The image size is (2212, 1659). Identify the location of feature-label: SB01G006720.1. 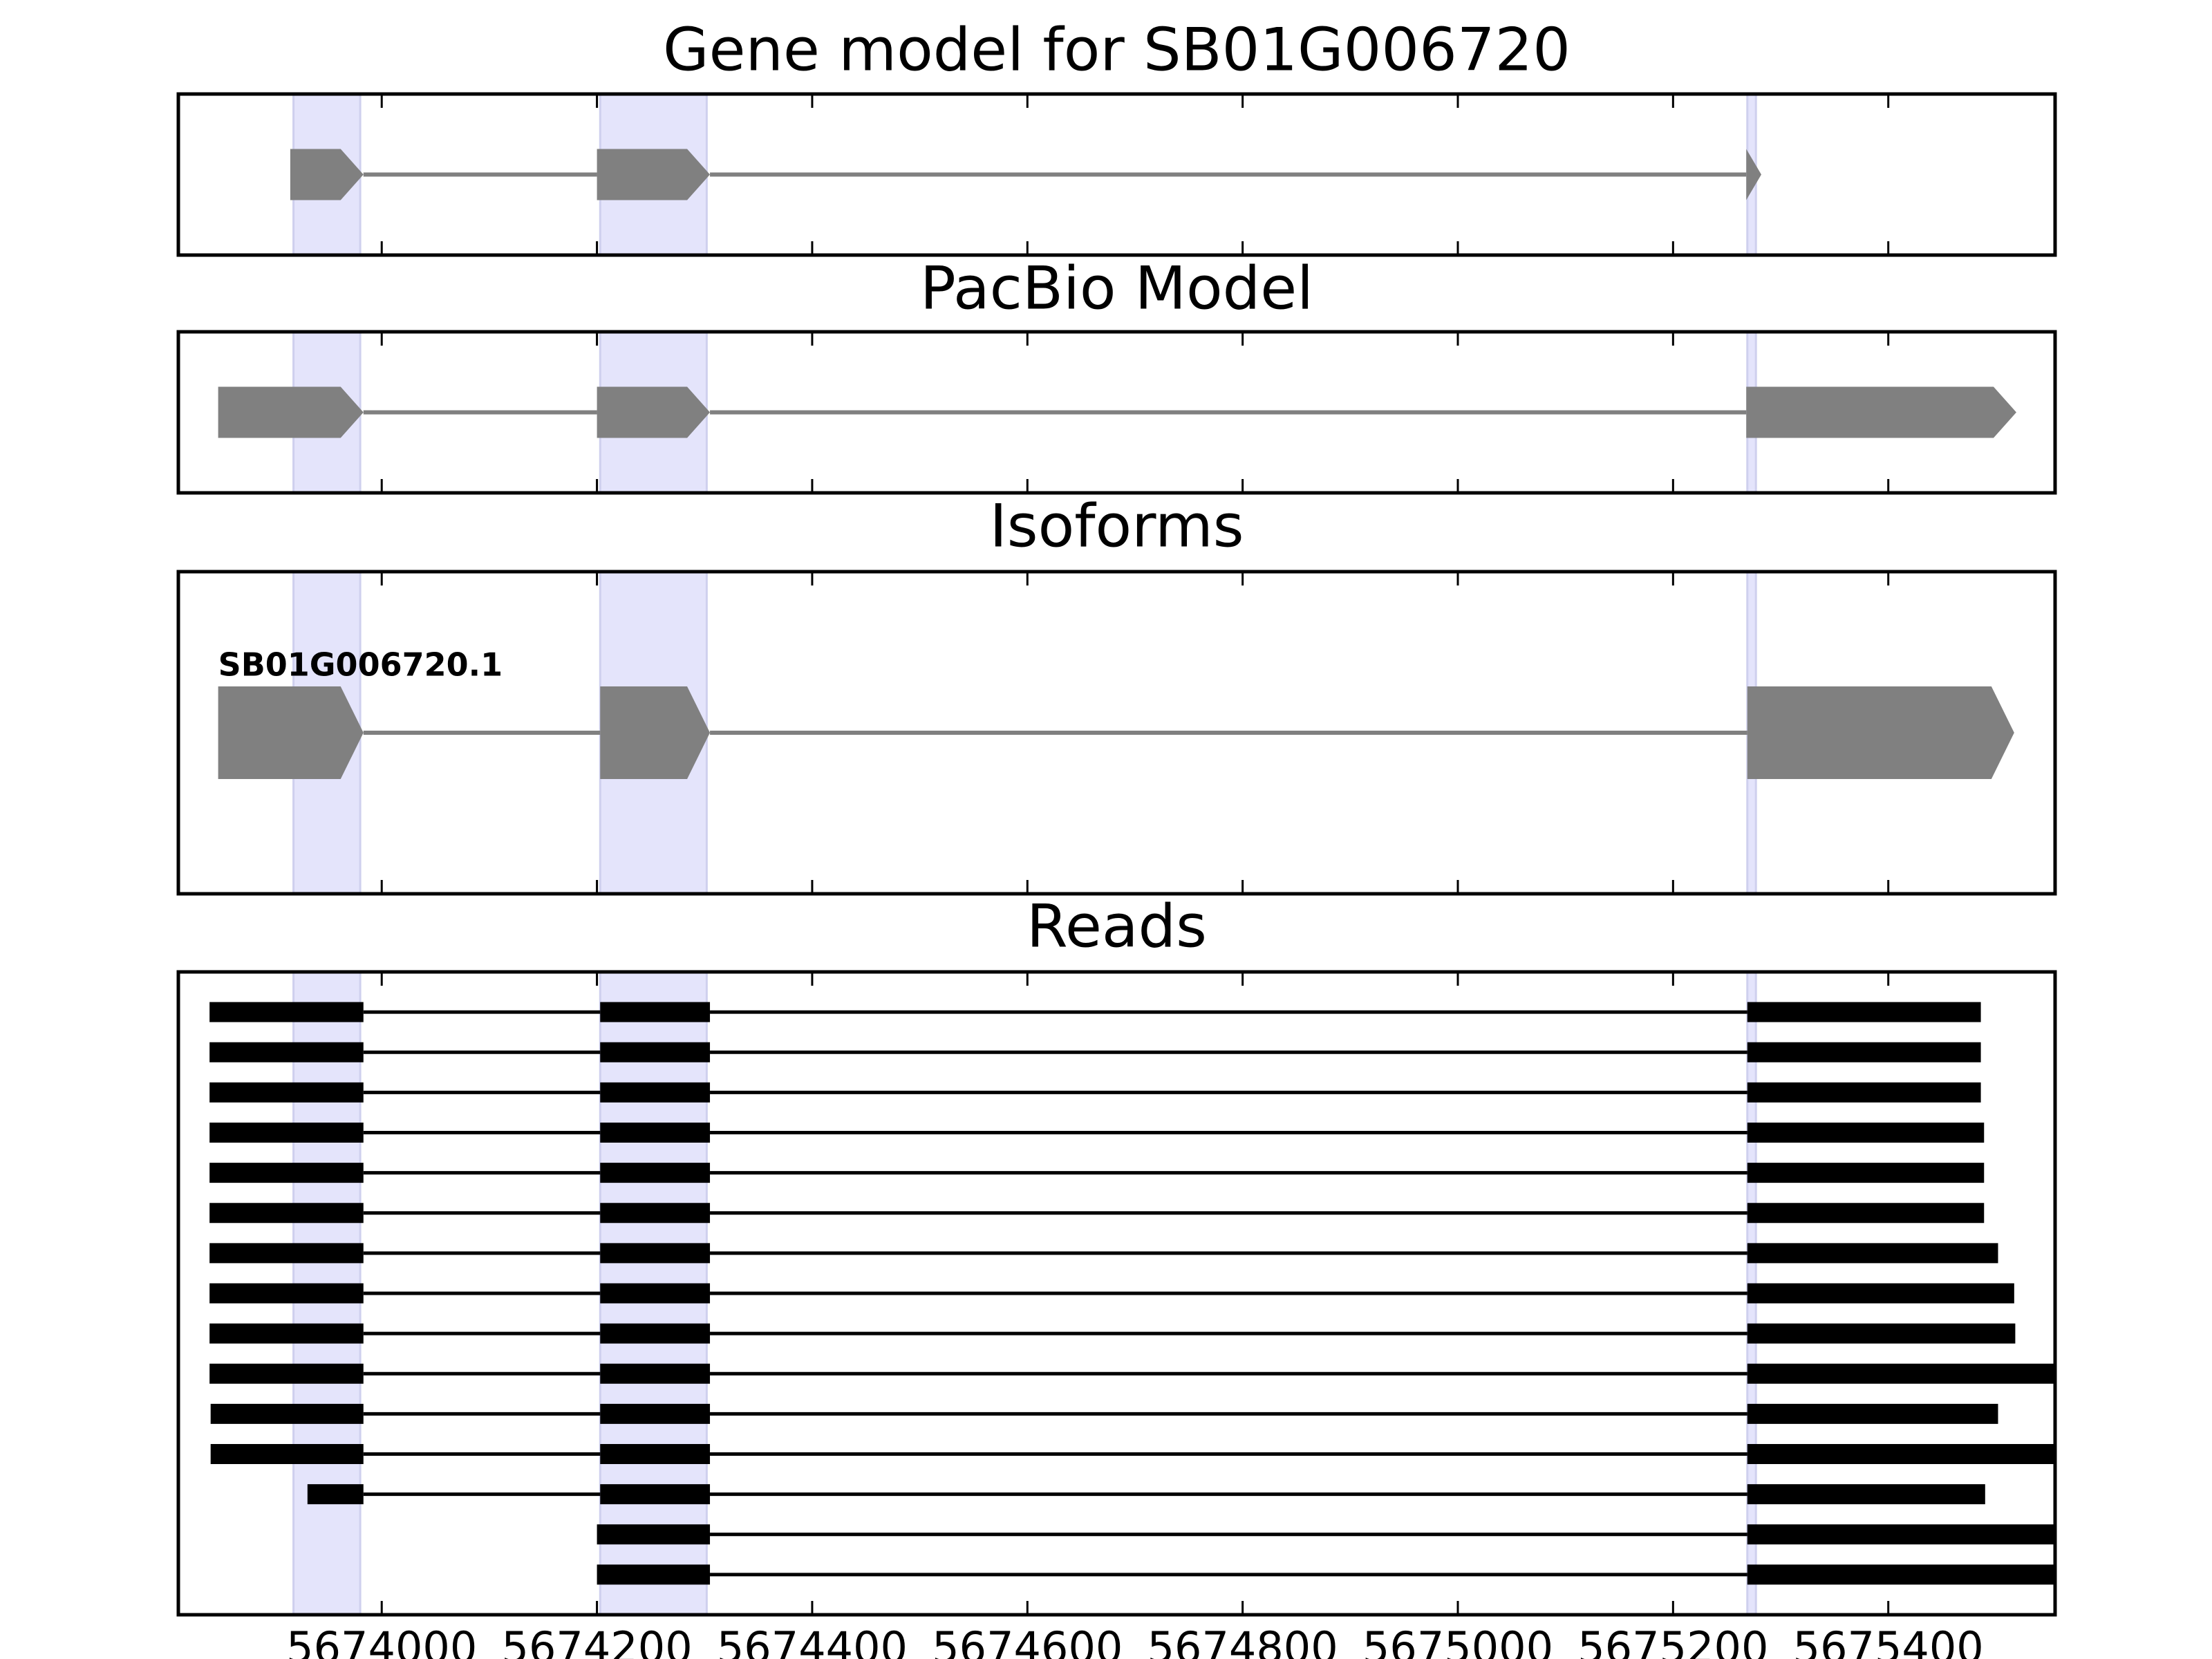
(360, 665).